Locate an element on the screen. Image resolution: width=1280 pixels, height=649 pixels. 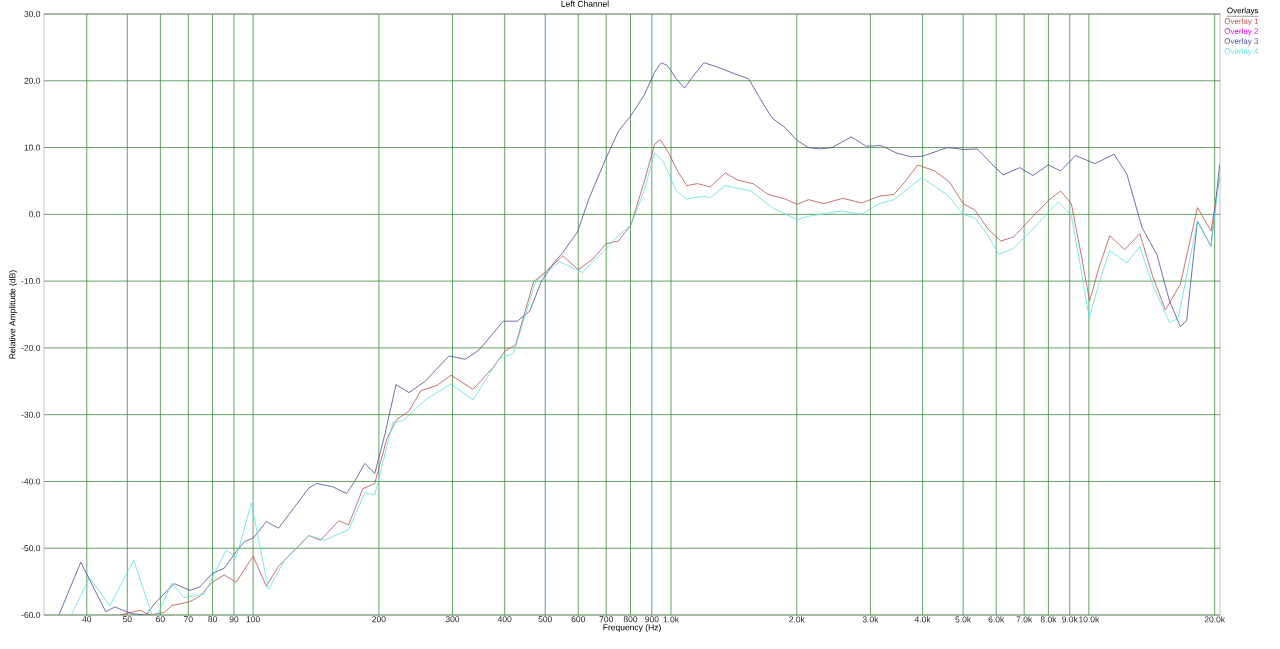
x-tick-label: 1.0k is located at coordinates (671, 619).